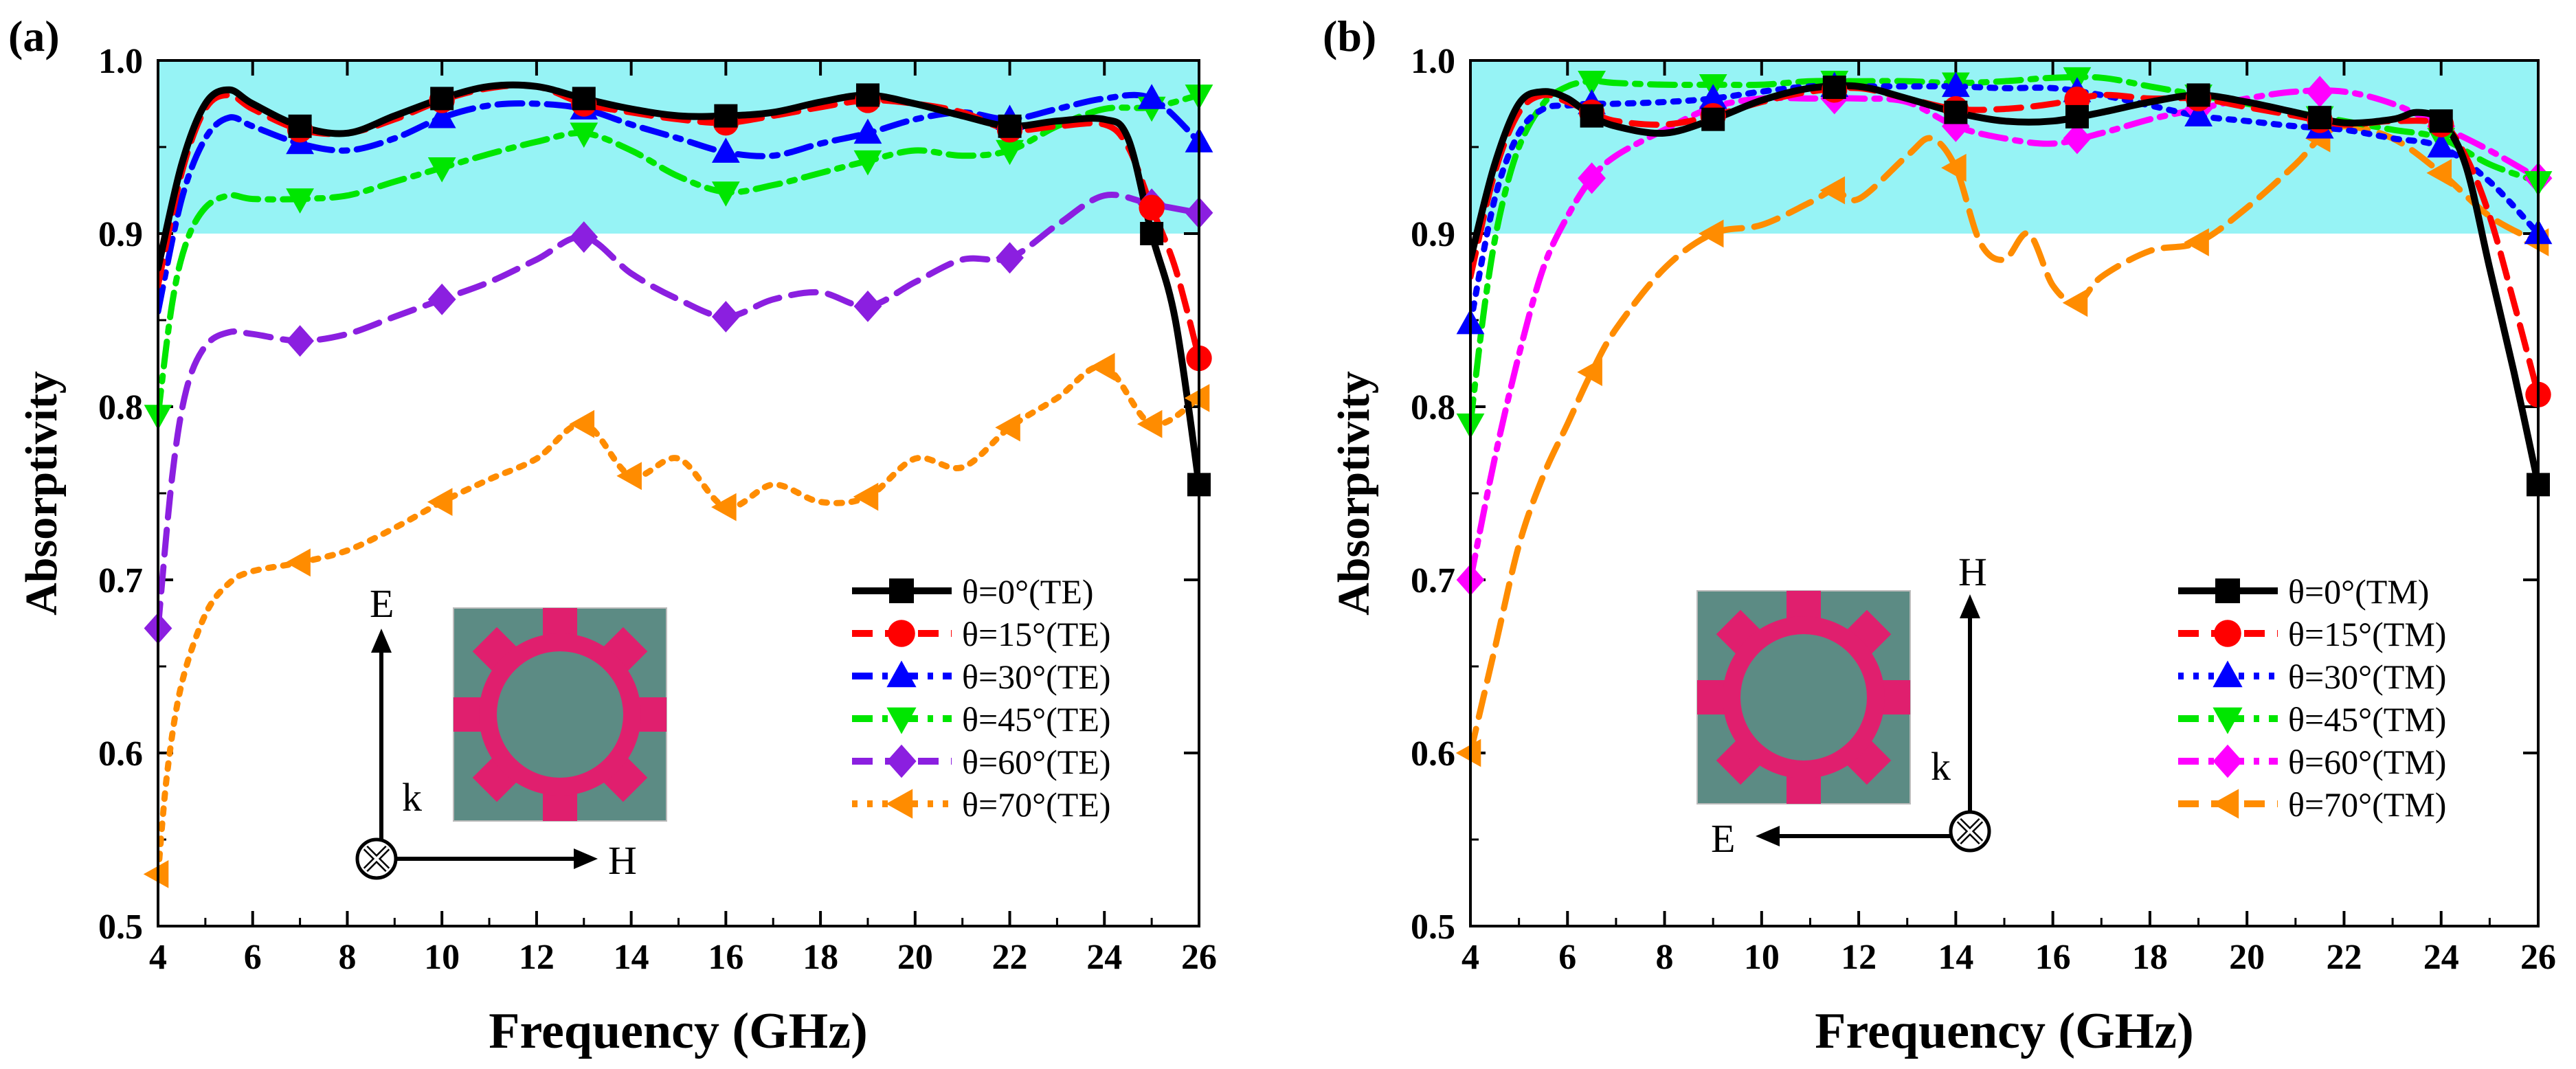 This screenshot has height=1069, width=2576. Describe the element at coordinates (1036, 804) in the screenshot. I see `legend-label: θ=70°(TE)` at that location.